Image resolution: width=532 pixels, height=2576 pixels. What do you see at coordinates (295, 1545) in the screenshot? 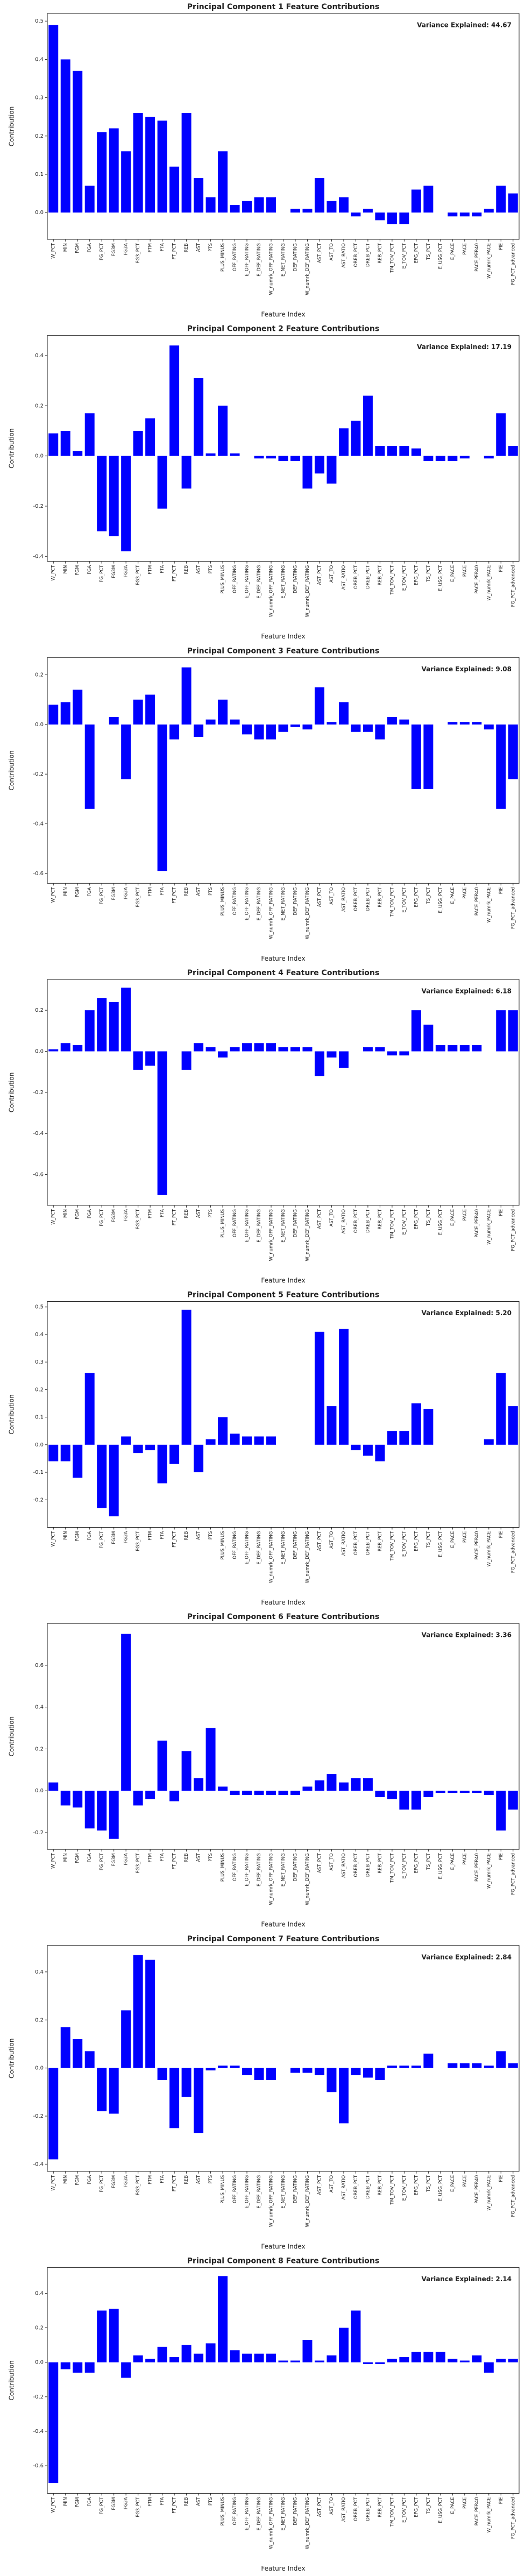
I see `x-tick-label: DEF_RATING` at bounding box center [295, 1545].